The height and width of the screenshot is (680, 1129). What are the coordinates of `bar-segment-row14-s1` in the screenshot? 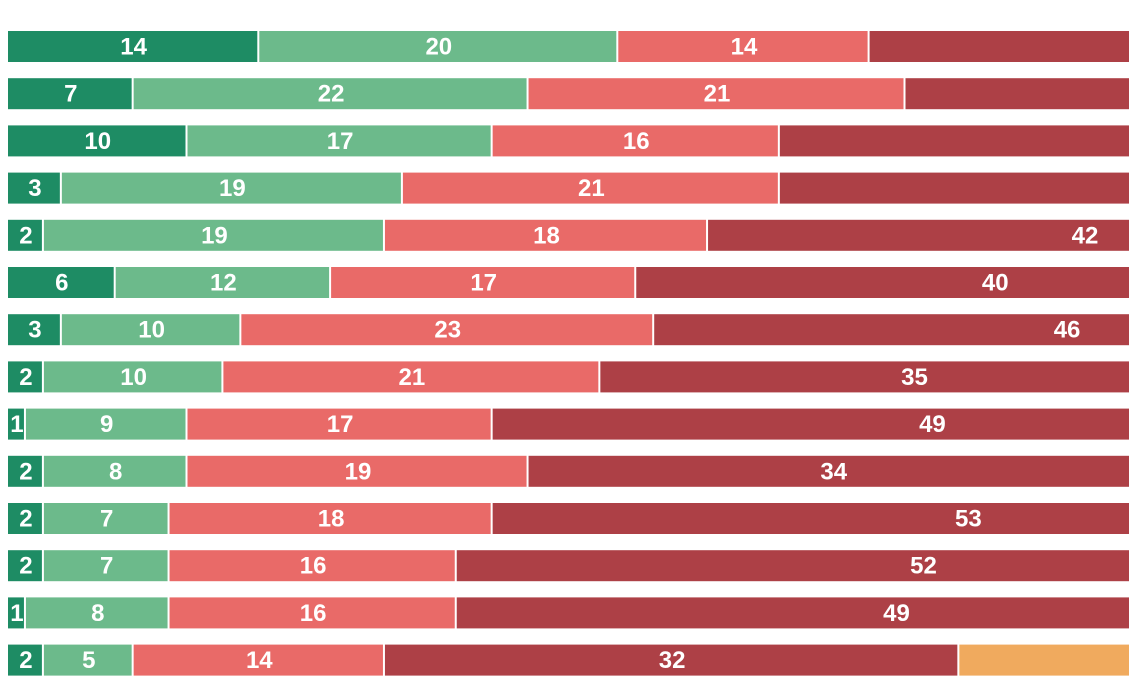 It's located at (25, 660).